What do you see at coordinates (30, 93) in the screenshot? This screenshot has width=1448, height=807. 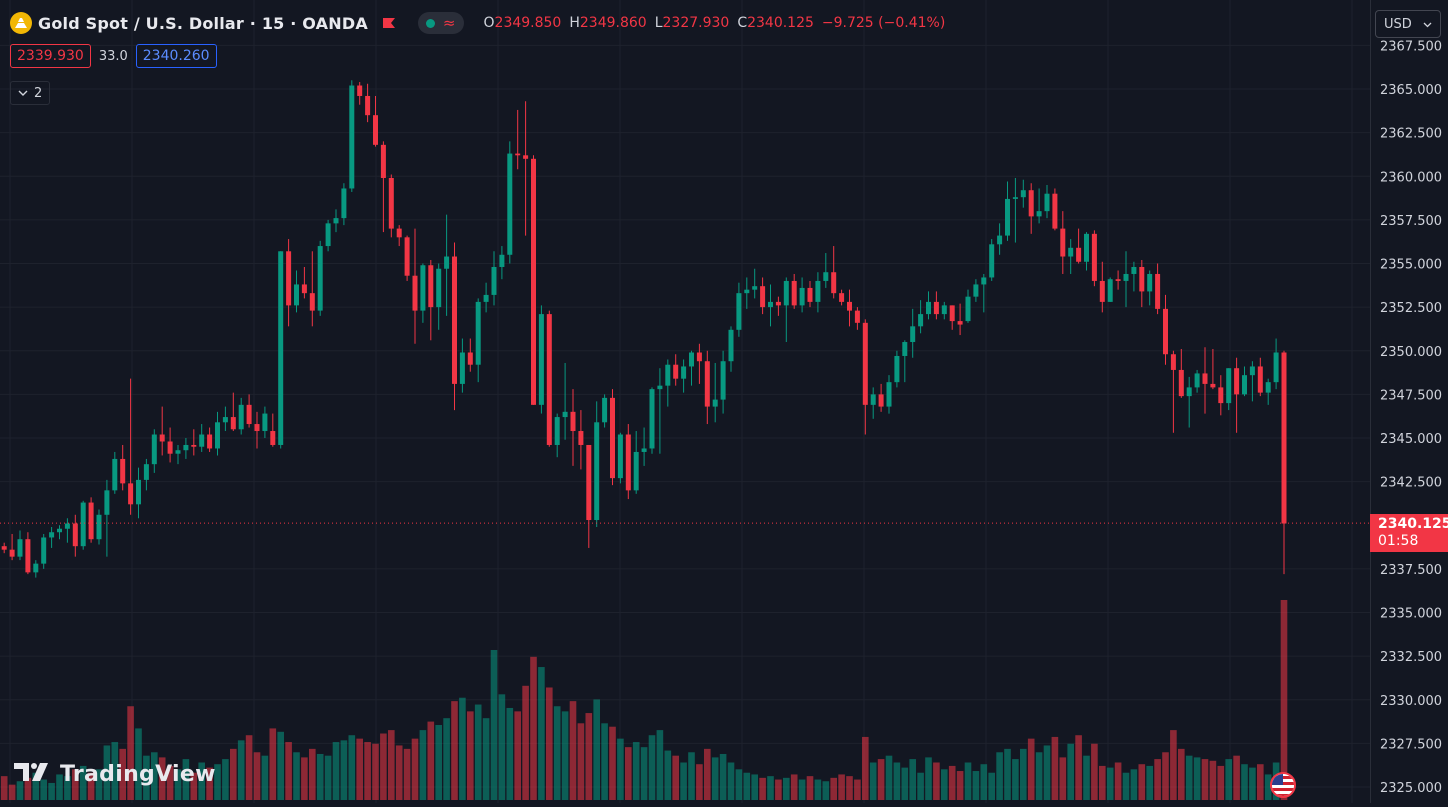 I see `indicators-collapse-button: 2` at bounding box center [30, 93].